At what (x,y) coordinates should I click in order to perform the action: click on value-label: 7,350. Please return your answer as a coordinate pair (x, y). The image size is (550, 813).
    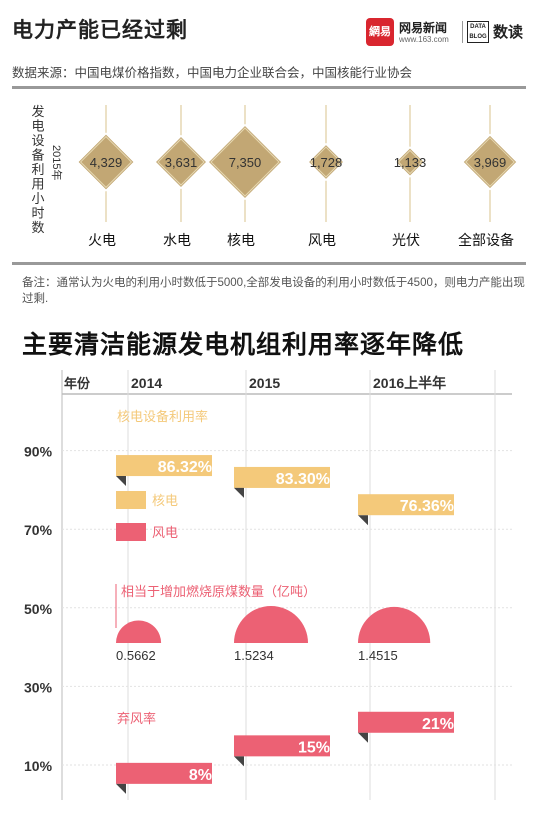
    Looking at the image, I should click on (245, 162).